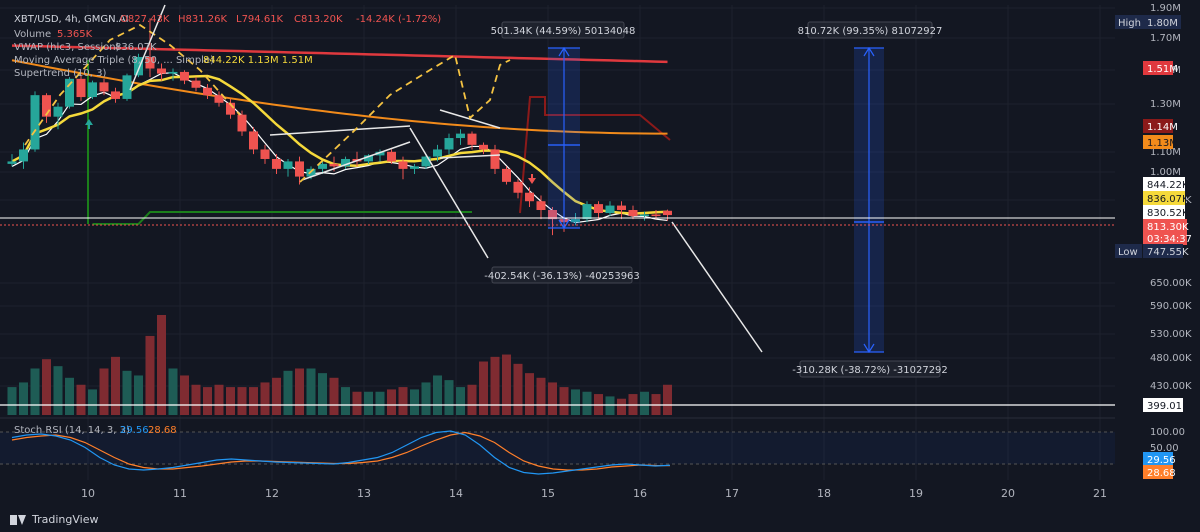 This screenshot has height=532, width=1200. What do you see at coordinates (449, 193) in the screenshot?
I see `trend-line-down` at bounding box center [449, 193].